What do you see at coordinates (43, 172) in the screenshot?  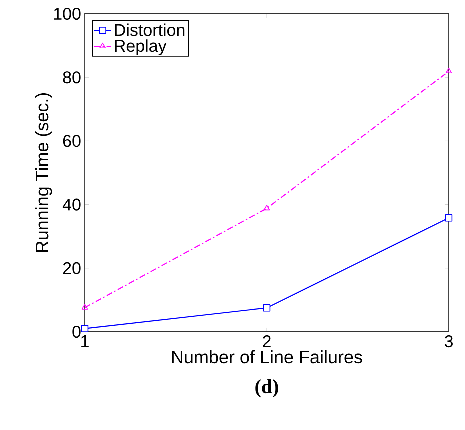 I see `y-axis-title: Running Time (sec.)` at bounding box center [43, 172].